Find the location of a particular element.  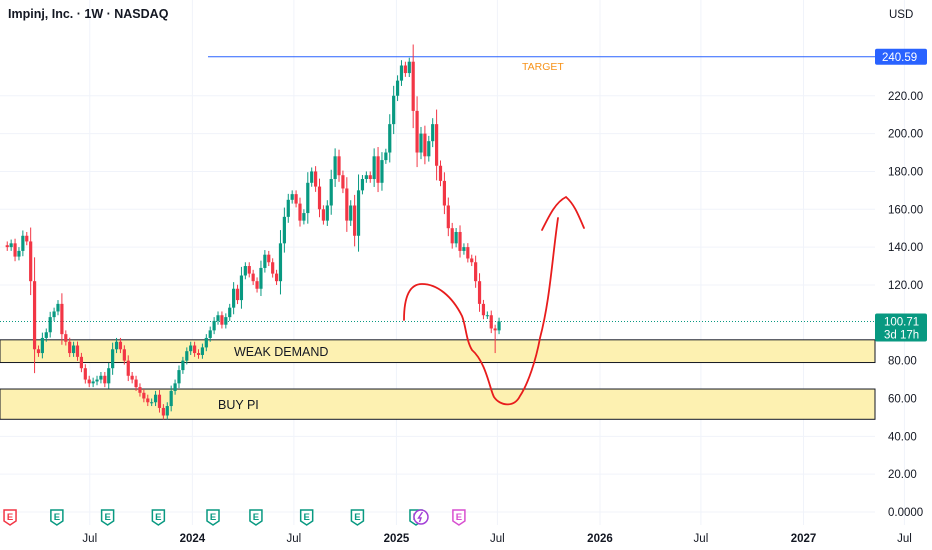

last-price-tag is located at coordinates (901, 327).